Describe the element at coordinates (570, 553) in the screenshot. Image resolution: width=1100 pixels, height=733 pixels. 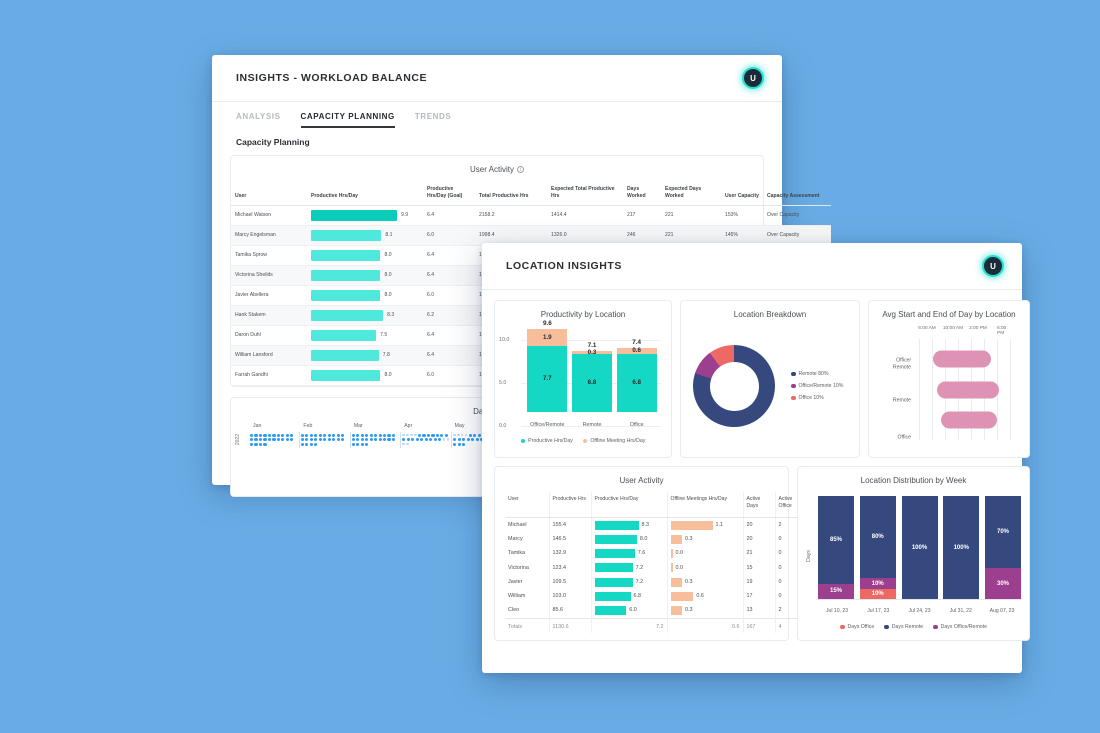
I see `cell-productive-hrs: 132.9` at that location.